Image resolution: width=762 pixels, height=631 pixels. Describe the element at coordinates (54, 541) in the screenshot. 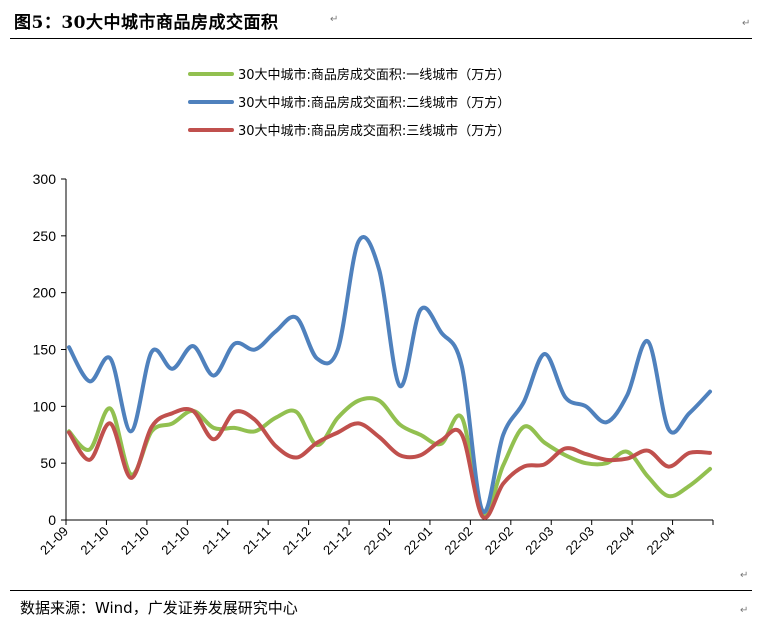

I see `x-tick-label: 21-09` at that location.